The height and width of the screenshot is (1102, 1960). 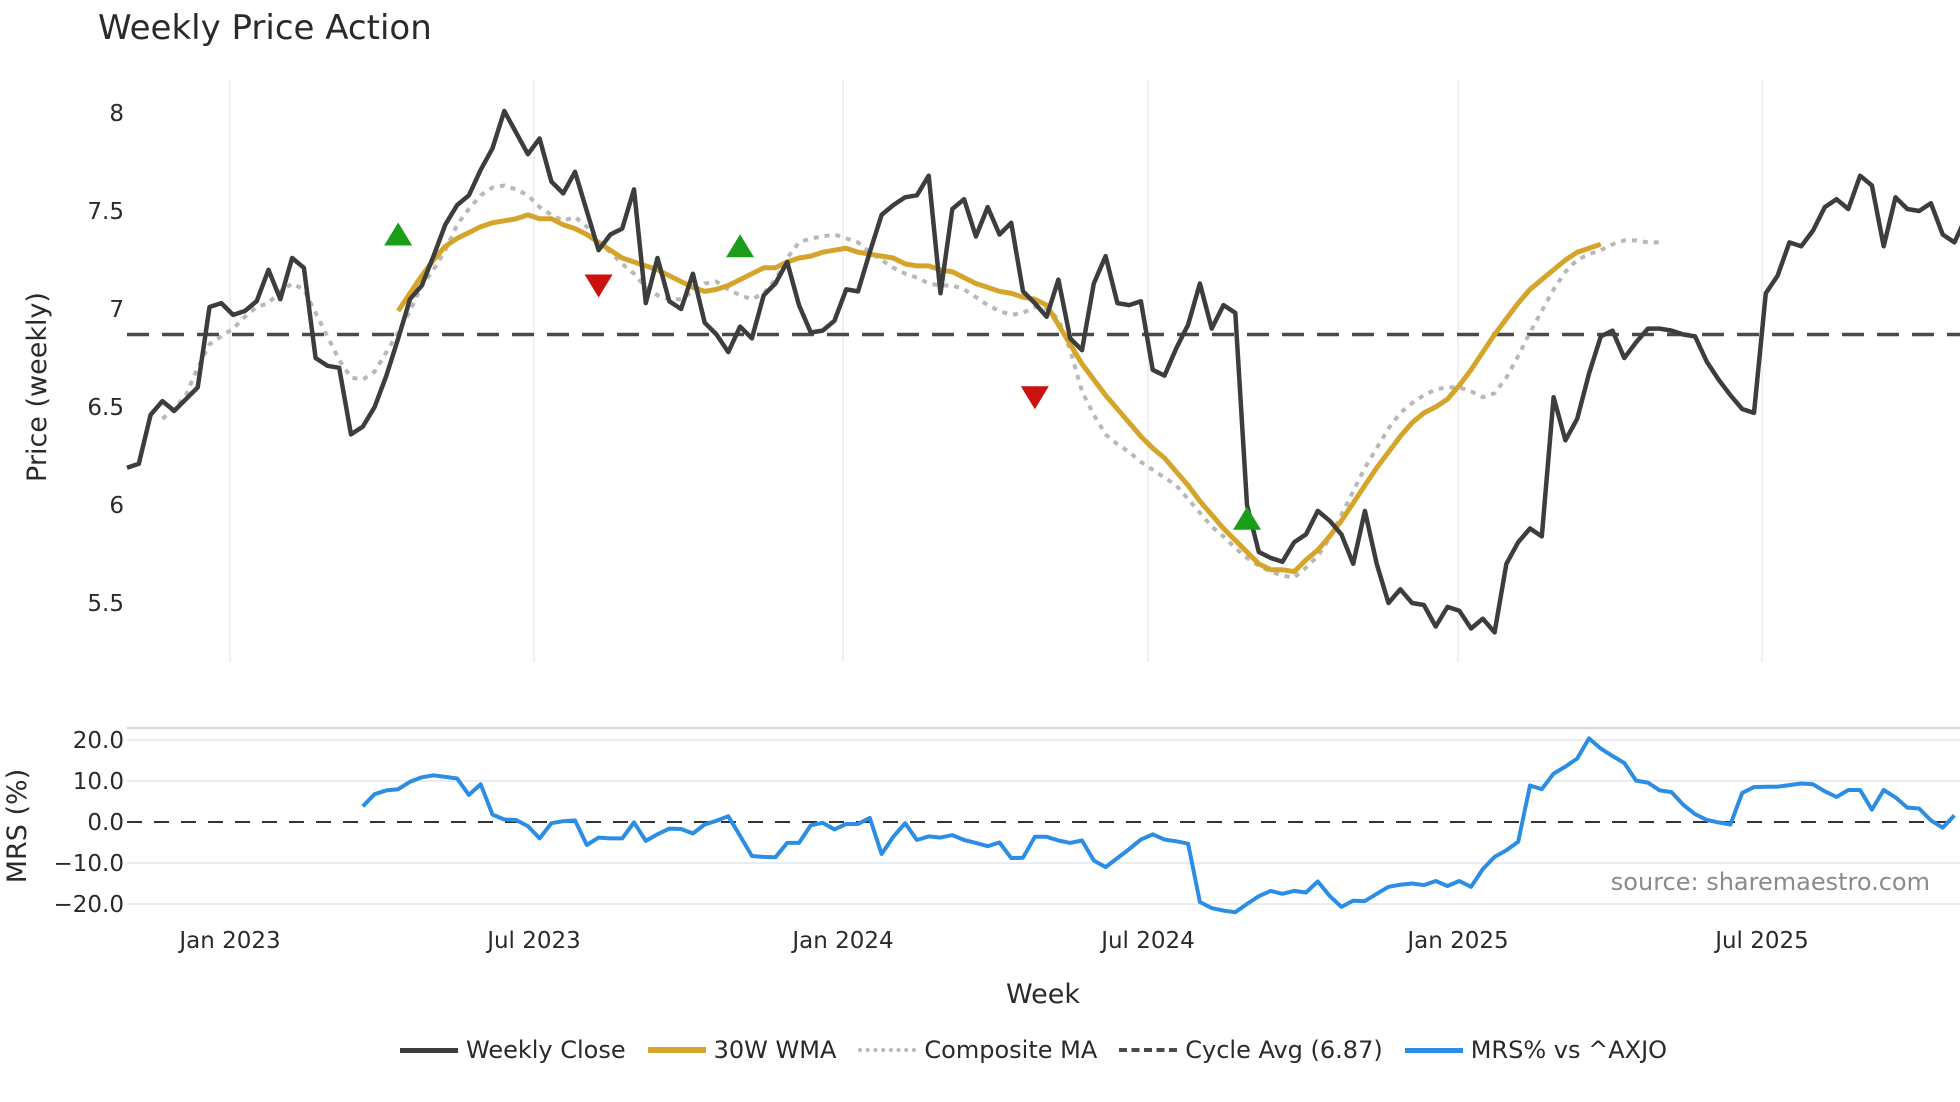 I want to click on x-tick-label: Jul 2024, so click(x=1147, y=941).